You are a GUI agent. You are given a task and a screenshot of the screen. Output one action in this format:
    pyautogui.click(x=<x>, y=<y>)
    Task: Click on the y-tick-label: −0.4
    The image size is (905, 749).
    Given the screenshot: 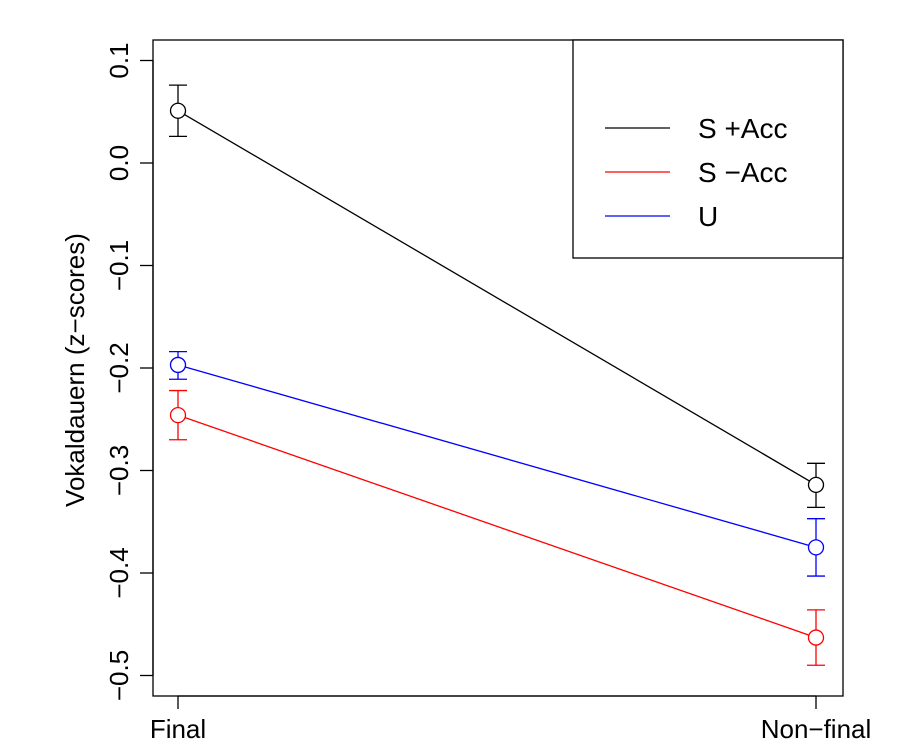 What is the action you would take?
    pyautogui.click(x=119, y=572)
    